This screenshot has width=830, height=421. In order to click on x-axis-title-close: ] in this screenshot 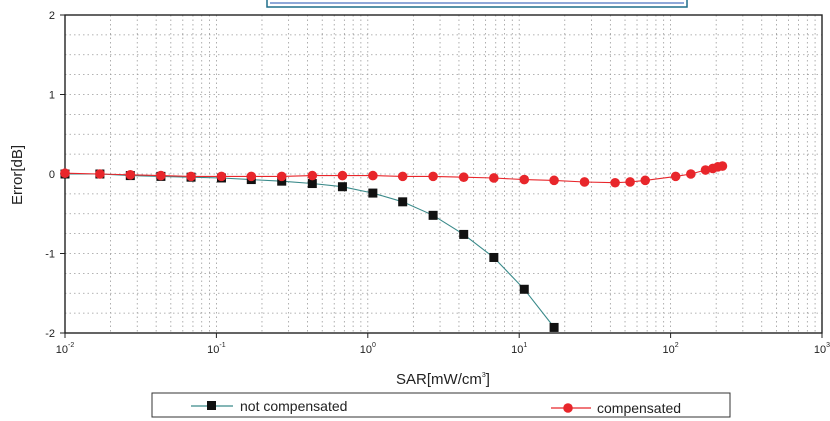, I will do `click(488, 379)`.